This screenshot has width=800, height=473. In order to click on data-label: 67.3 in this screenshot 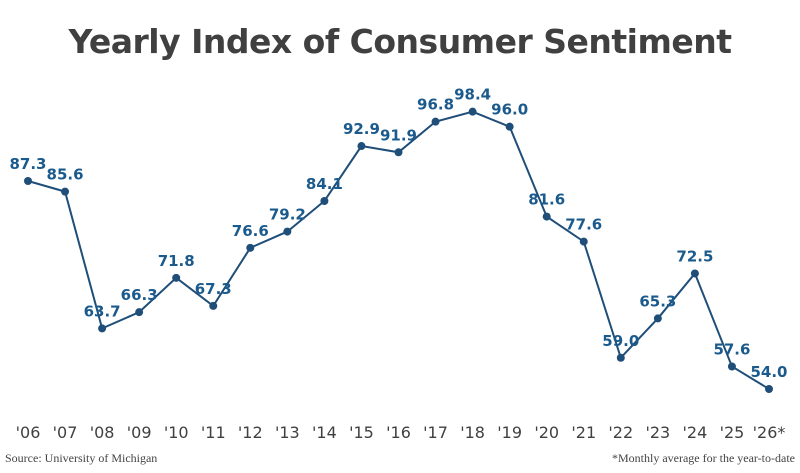, I will do `click(213, 289)`.